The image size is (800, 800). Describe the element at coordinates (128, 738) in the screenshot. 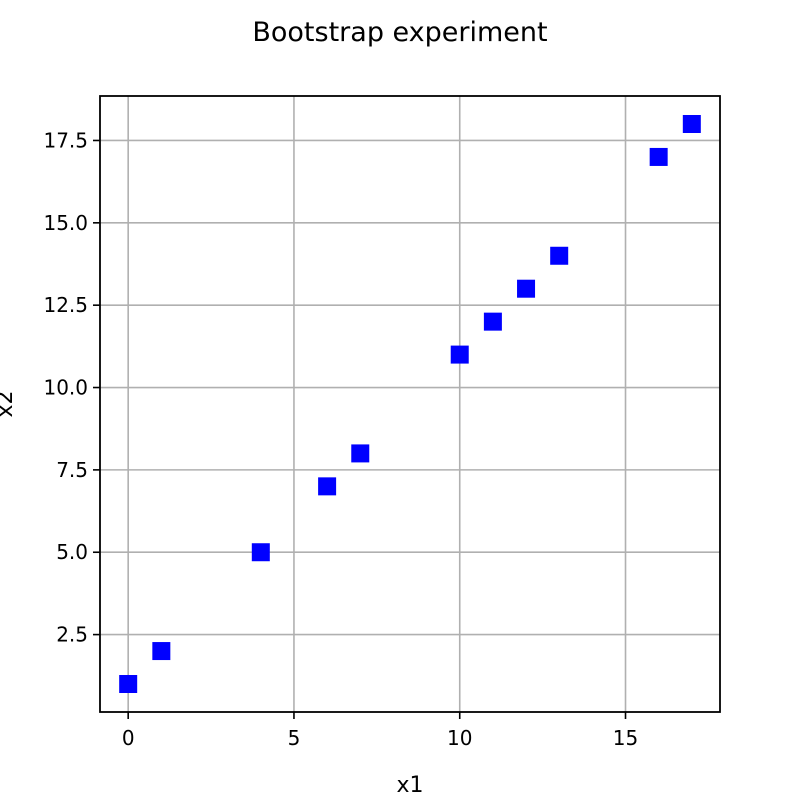

I see `x-tick-label: 0` at that location.